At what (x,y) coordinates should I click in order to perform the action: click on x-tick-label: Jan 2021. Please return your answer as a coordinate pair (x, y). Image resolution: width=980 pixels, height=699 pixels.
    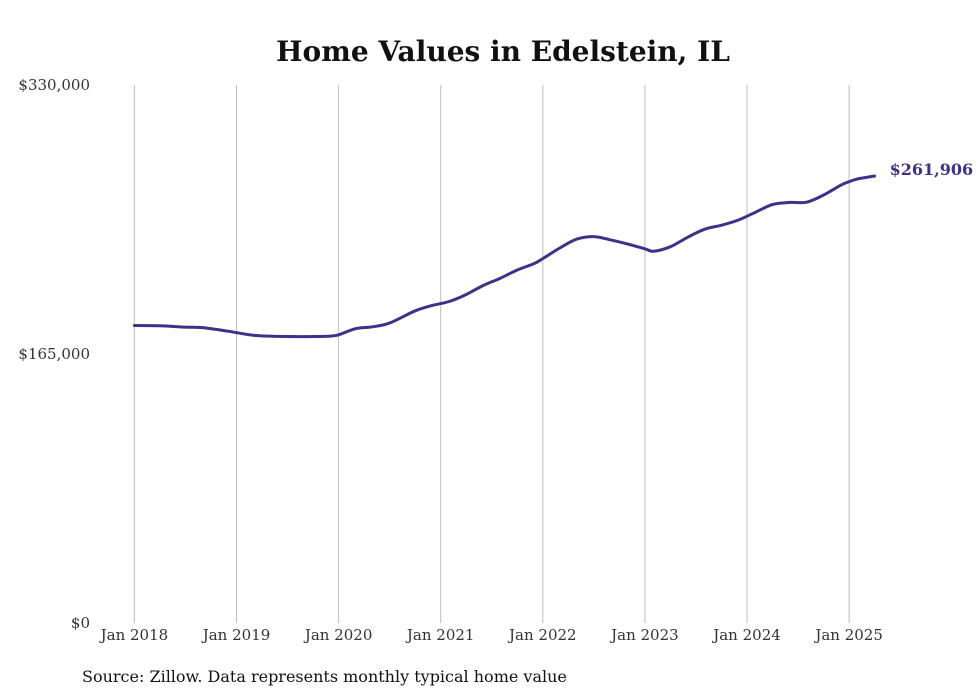
    Looking at the image, I should click on (440, 635).